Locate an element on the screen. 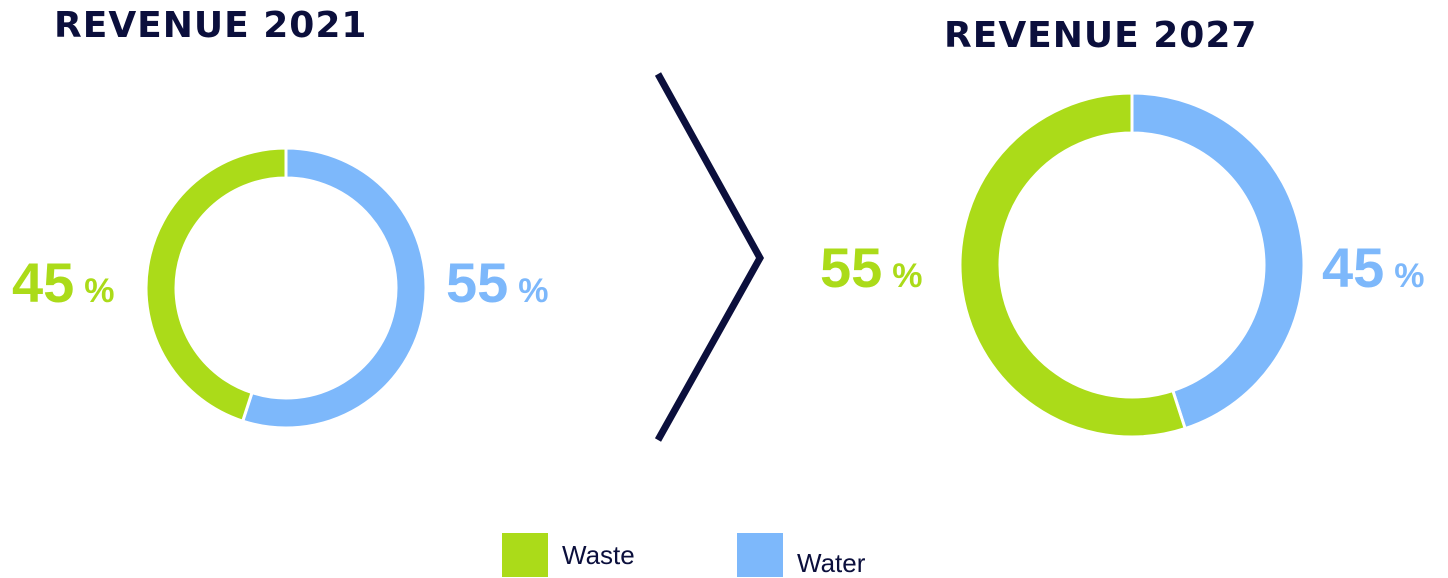 The height and width of the screenshot is (578, 1448). waste-percent-label-2021: 45% is located at coordinates (63, 283).